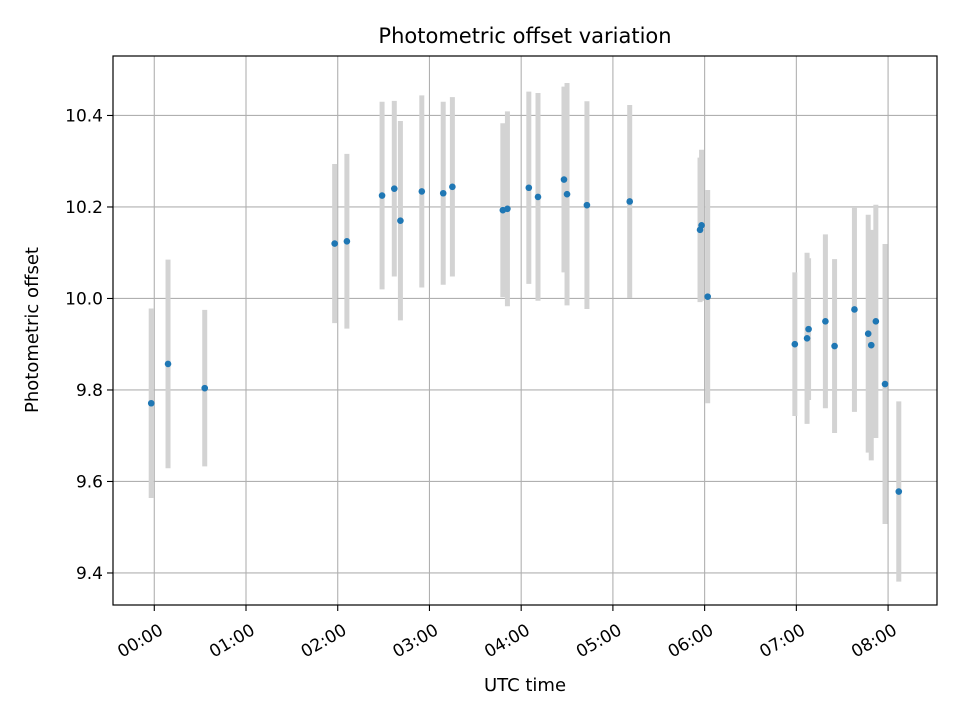  Describe the element at coordinates (89, 345) in the screenshot. I see `y-axis-ticks: 9.4 9.6 9.8 10.0 10.2 10.4` at that location.